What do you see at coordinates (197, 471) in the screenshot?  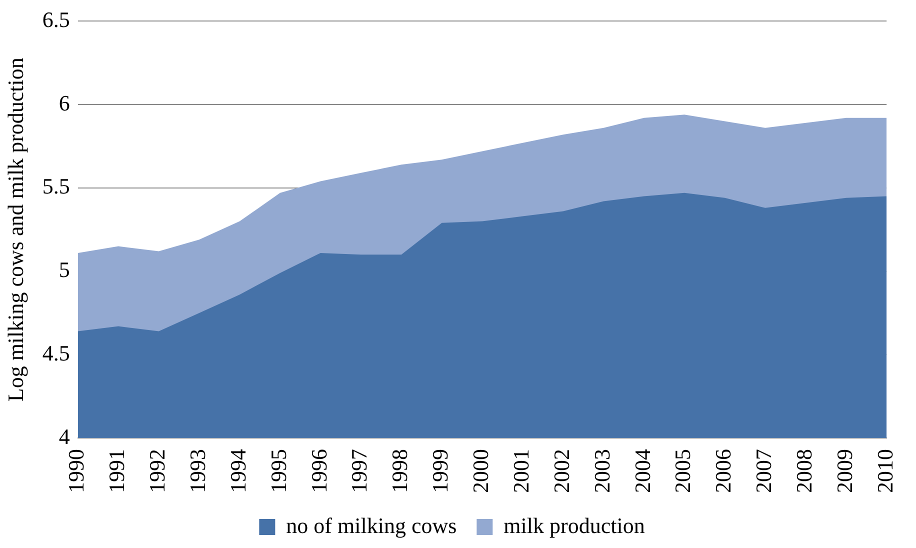 I see `x-tick-label: 1993` at bounding box center [197, 471].